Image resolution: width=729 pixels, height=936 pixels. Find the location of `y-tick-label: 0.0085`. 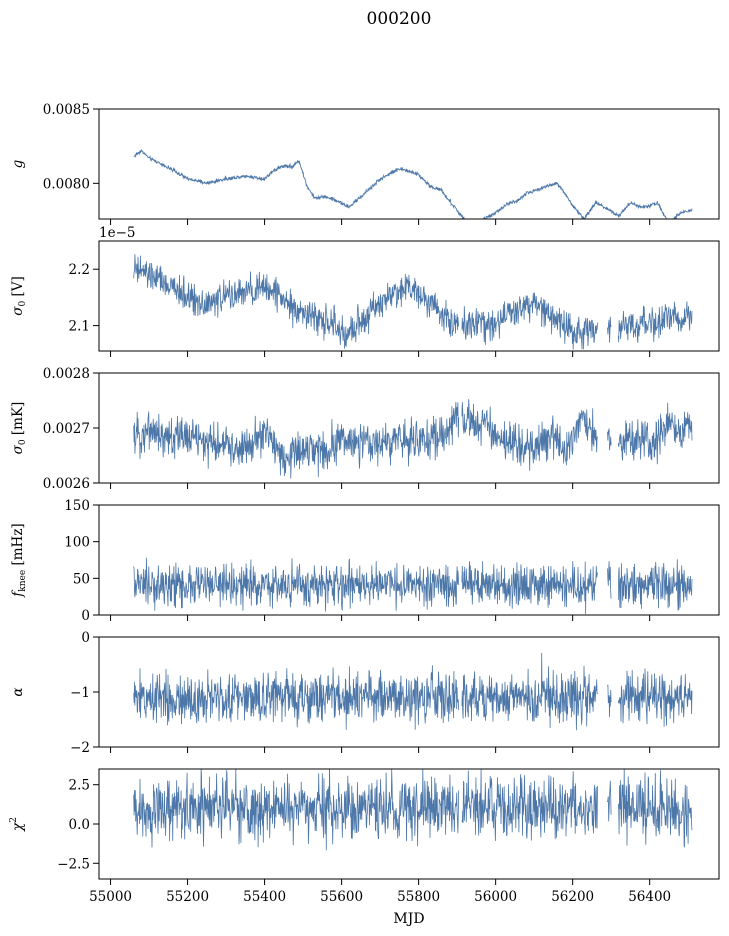

y-tick-label: 0.0085 is located at coordinates (66, 110).